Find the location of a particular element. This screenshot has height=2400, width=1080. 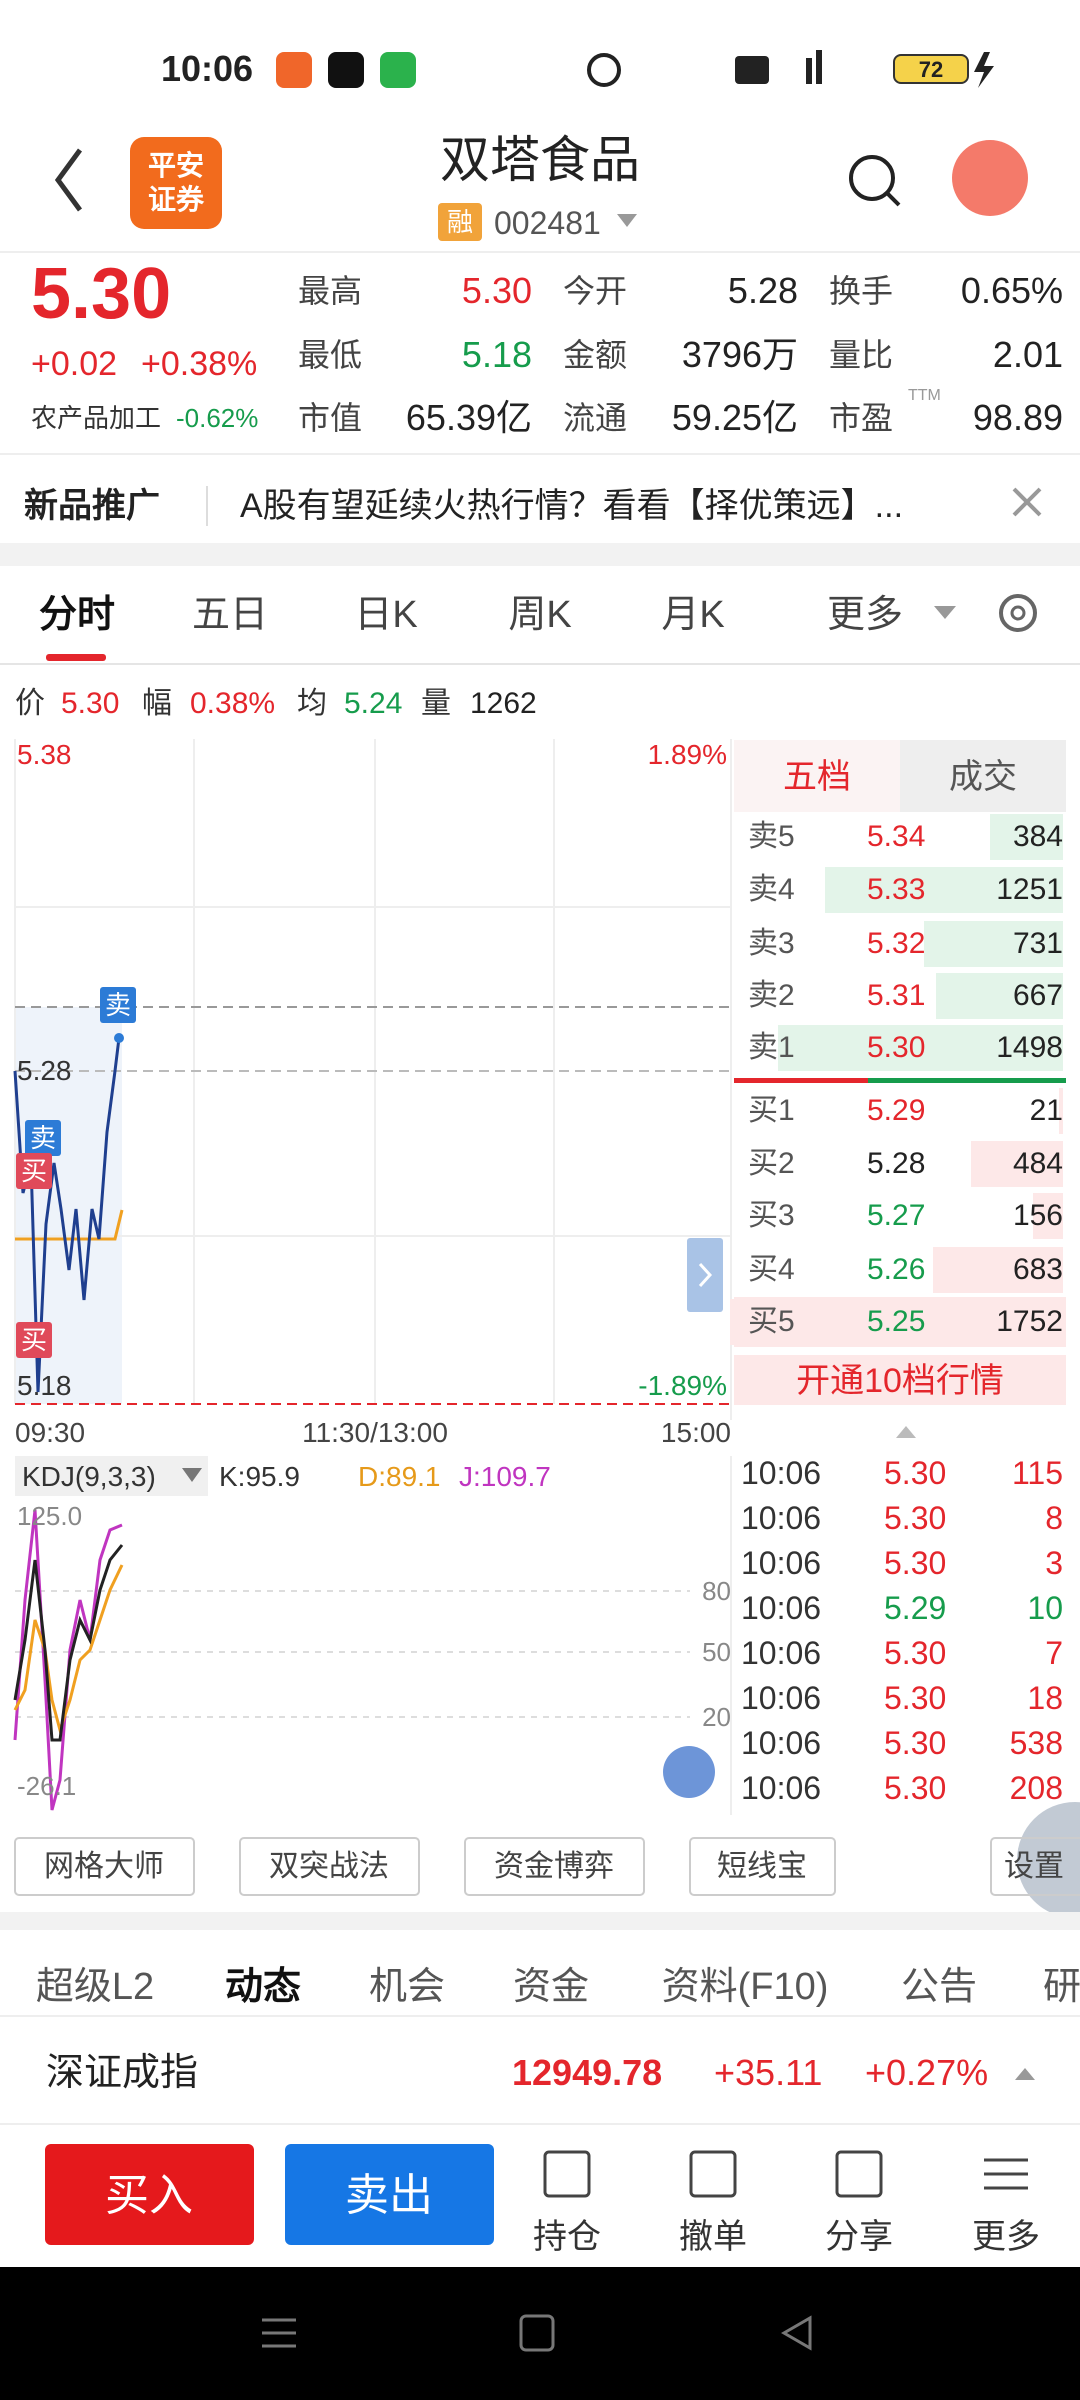

info-tab: 资金 is located at coordinates (551, 1987).